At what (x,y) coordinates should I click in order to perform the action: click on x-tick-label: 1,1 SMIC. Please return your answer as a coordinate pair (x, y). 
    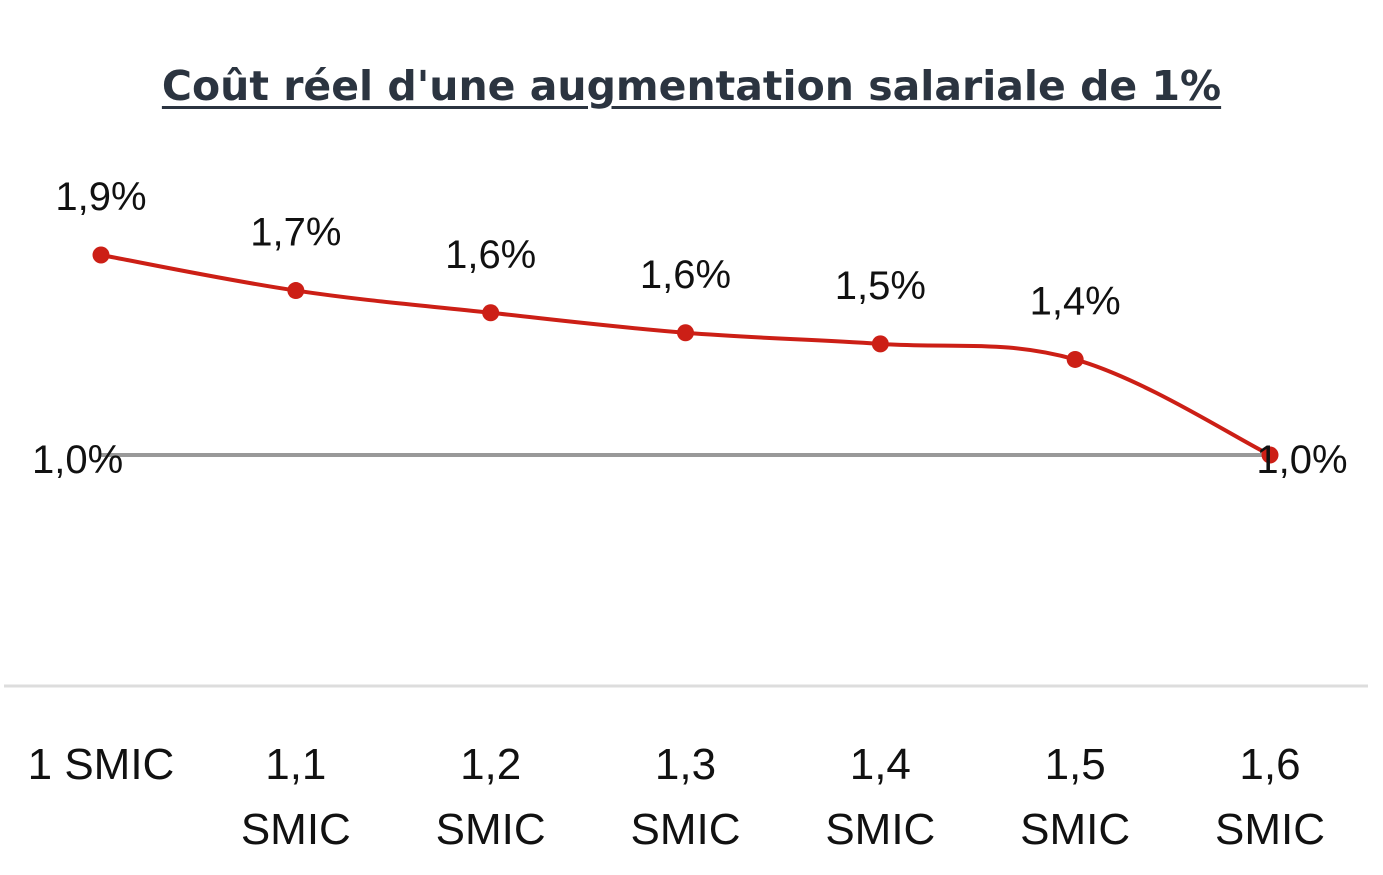
    Looking at the image, I should click on (296, 797).